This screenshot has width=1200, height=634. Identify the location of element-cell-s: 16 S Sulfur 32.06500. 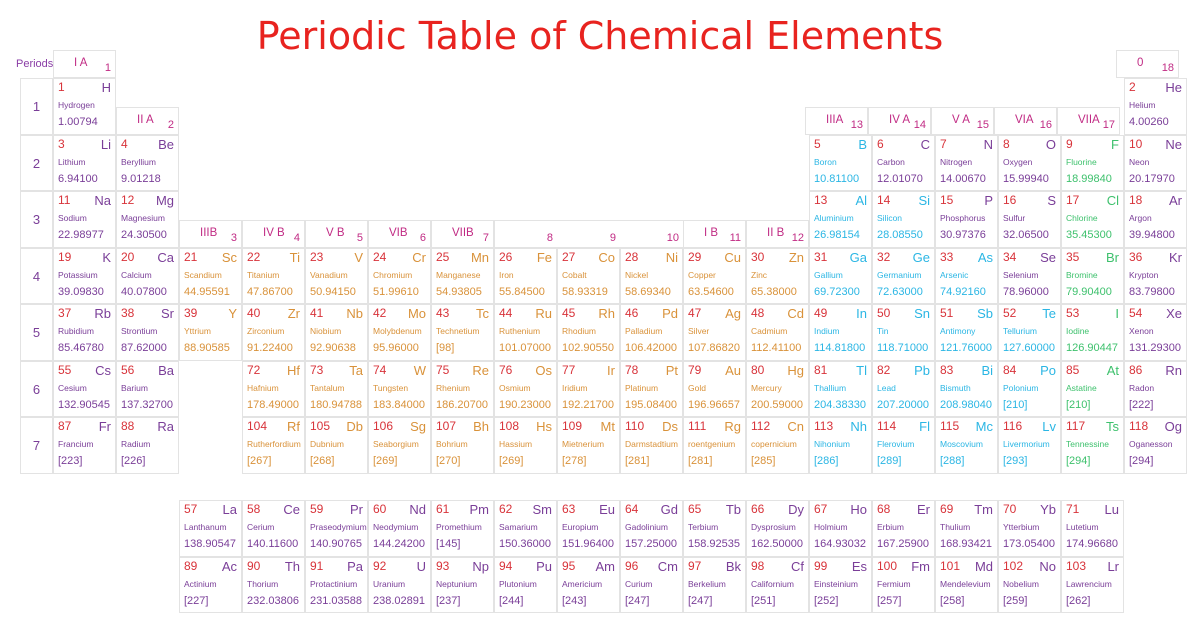
(1029, 219).